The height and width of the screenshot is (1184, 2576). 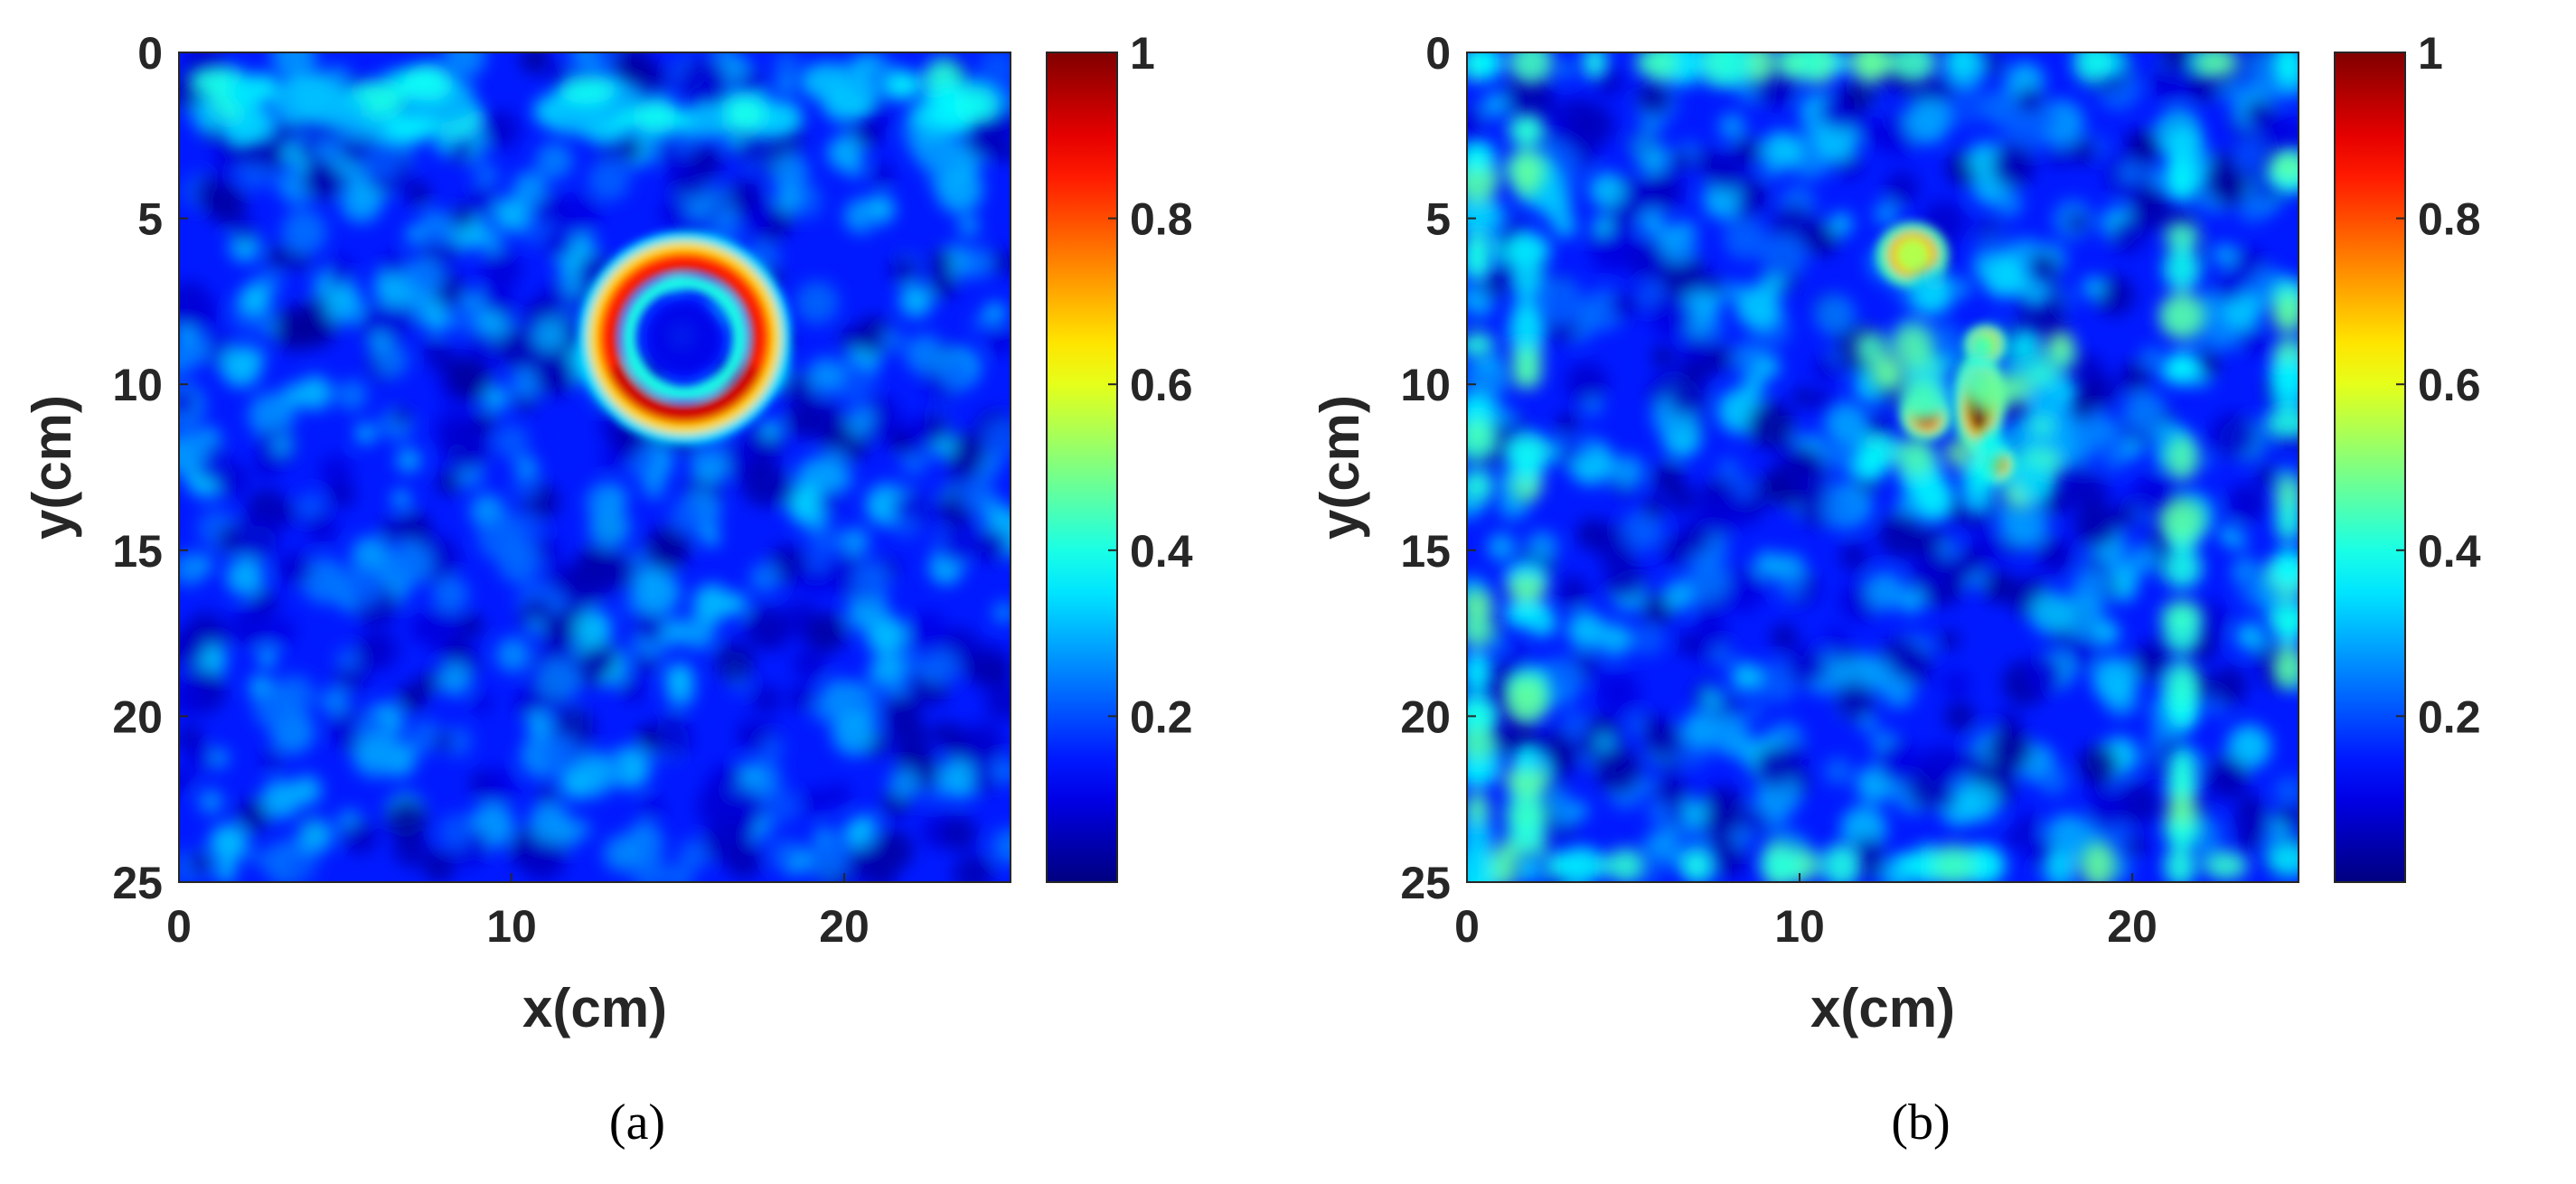 I want to click on caption-a: (a), so click(x=637, y=1123).